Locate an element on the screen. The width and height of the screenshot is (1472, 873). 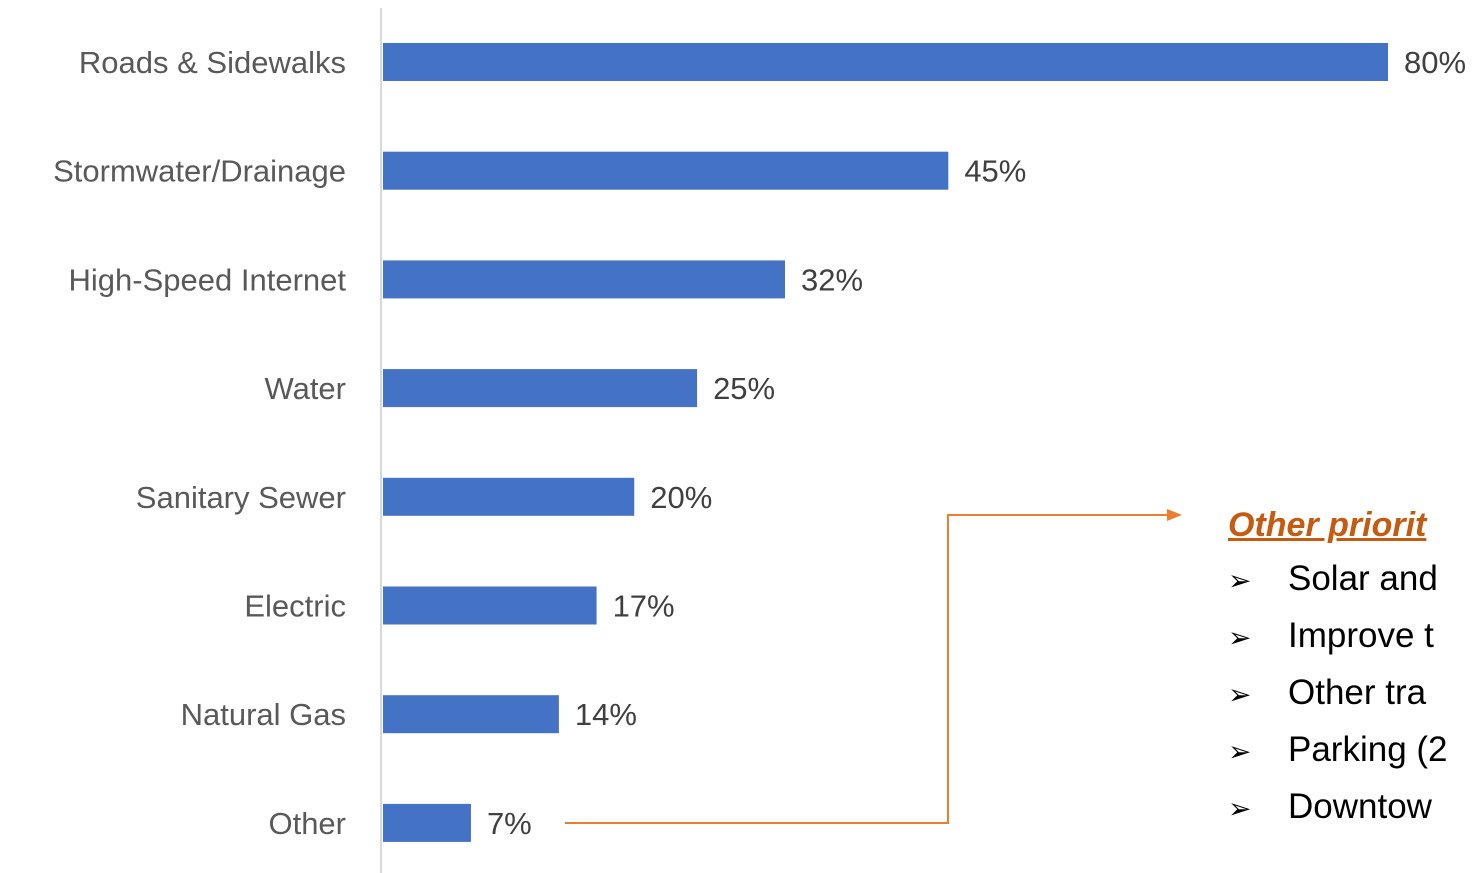
callout-item: ➢ Parking (2 is located at coordinates (1350, 749).